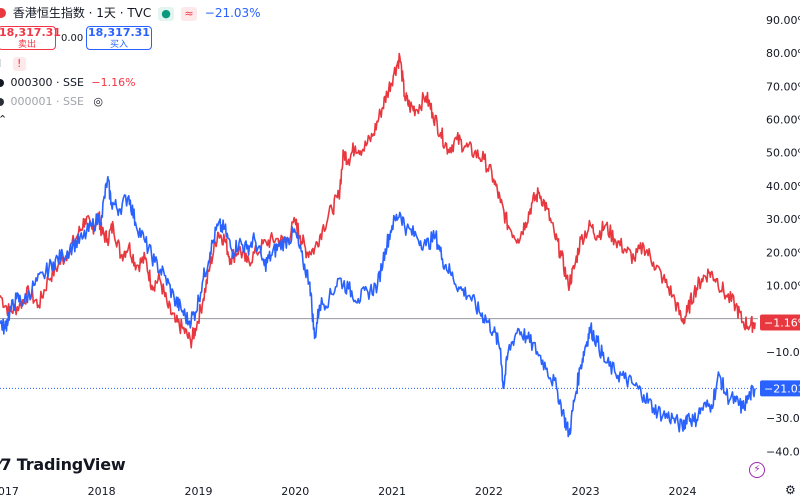 This screenshot has width=800, height=500. What do you see at coordinates (783, 285) in the screenshot?
I see `y-tick-label-8: 10.00%` at bounding box center [783, 285].